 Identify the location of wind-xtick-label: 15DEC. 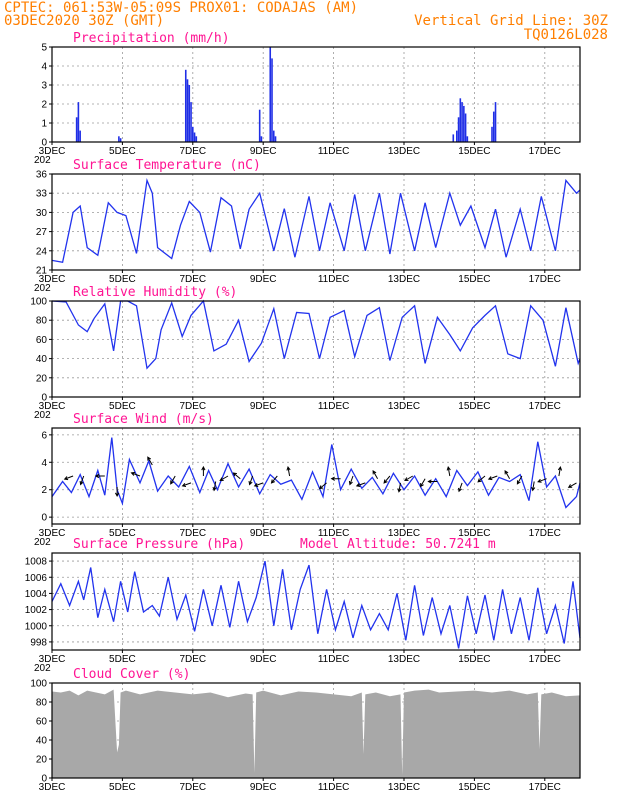
(474, 533).